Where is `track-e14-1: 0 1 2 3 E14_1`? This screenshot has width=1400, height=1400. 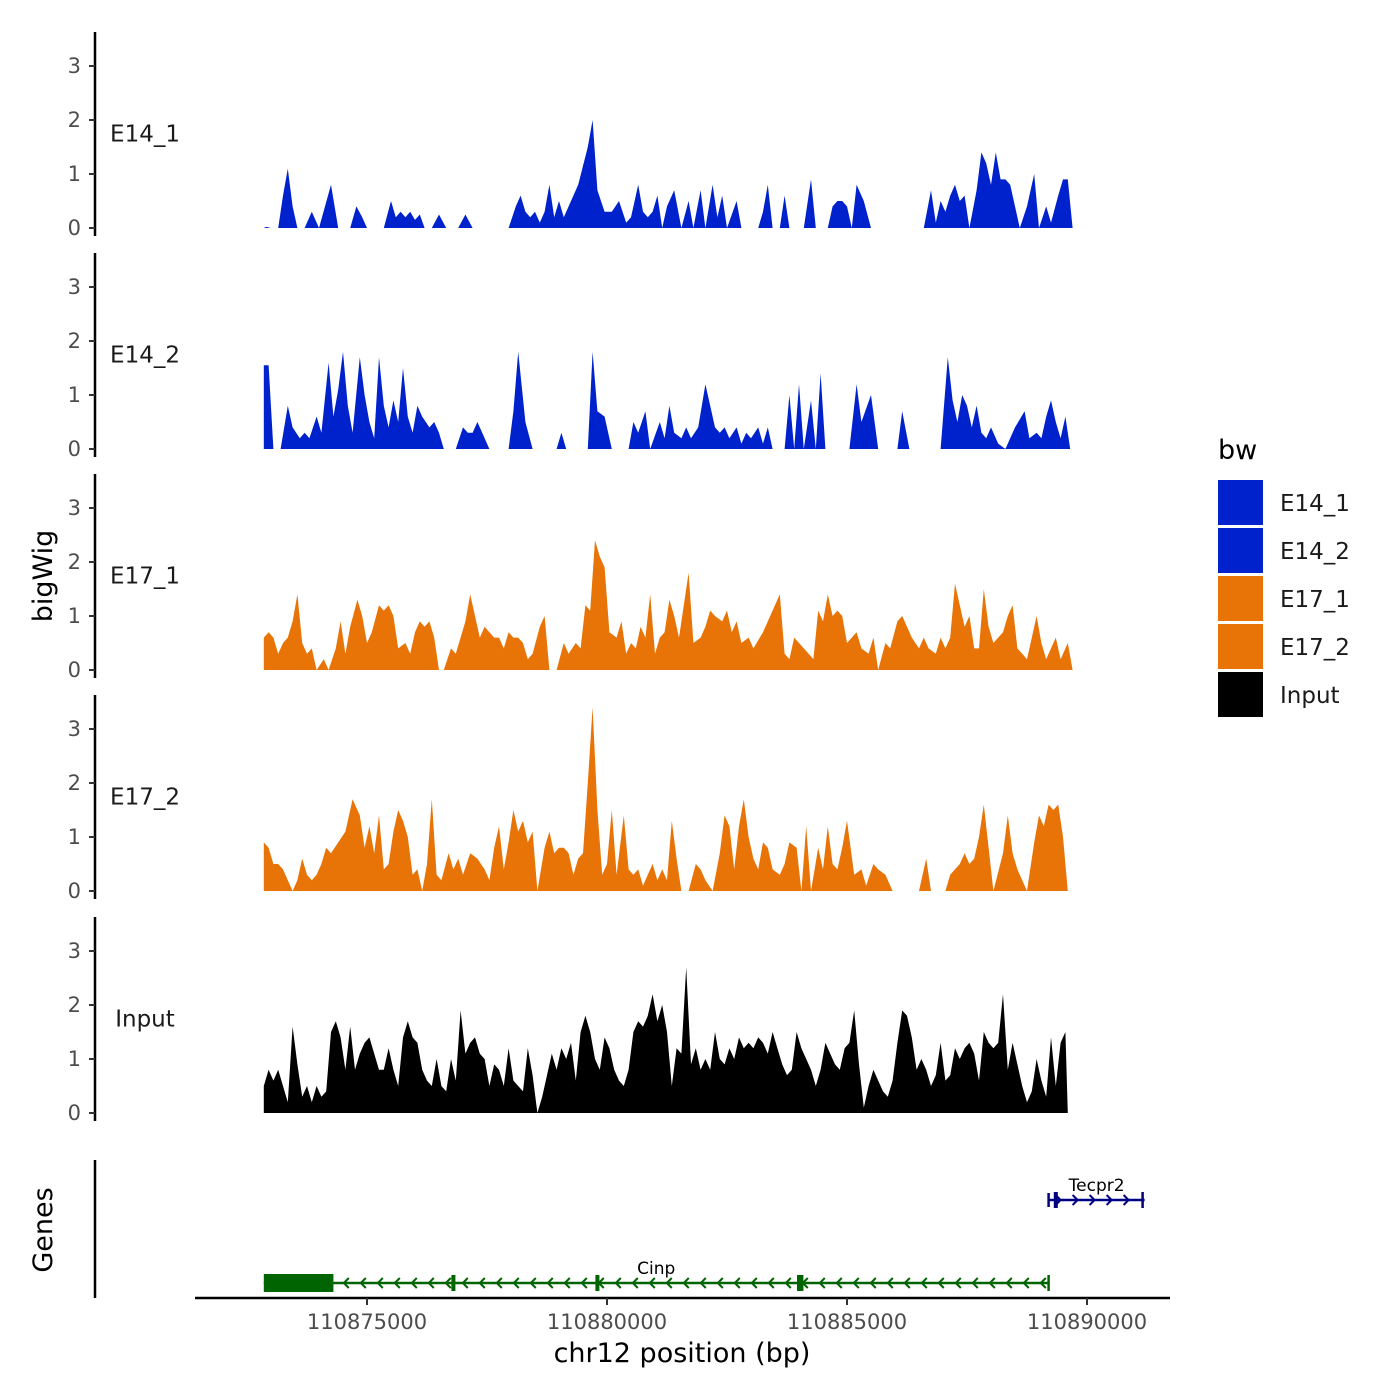
track-e14-1: 0 1 2 3 E14_1 is located at coordinates (570, 136).